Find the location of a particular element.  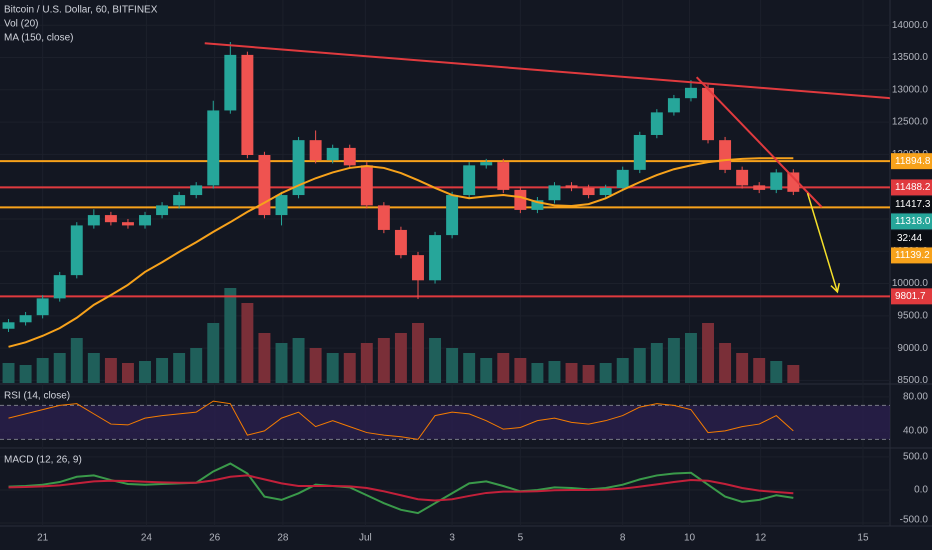

price-label: 11417.3 is located at coordinates (913, 204).